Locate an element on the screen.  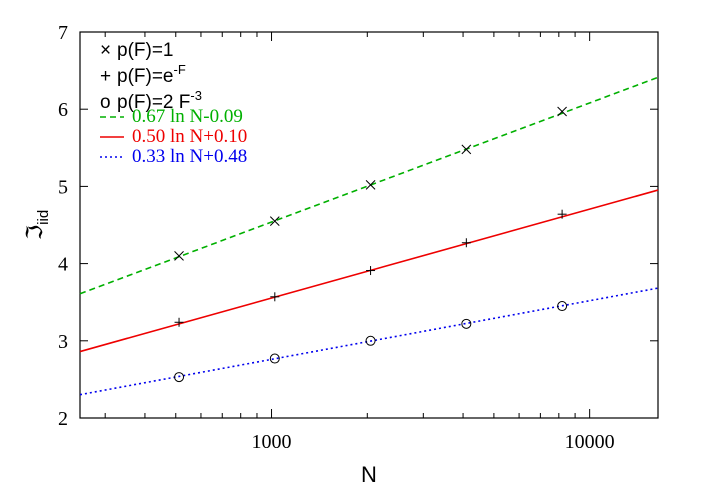
legend-fit-label: 0.50 ln N+0.10 is located at coordinates (189, 136).